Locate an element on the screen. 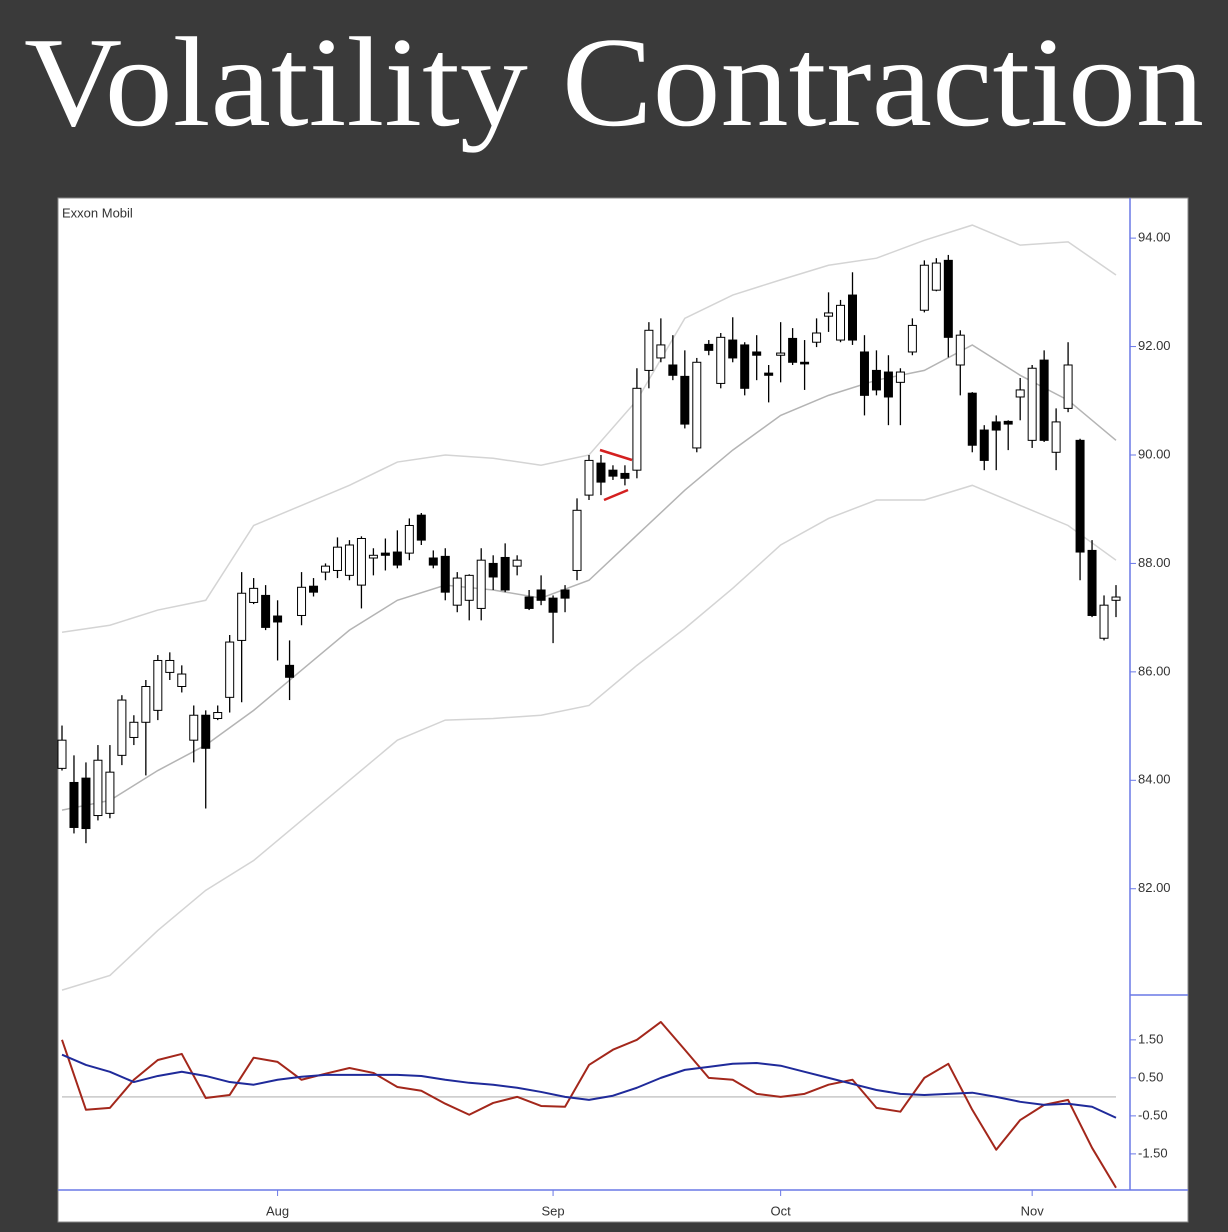 This screenshot has height=1232, width=1228. chart-label: Exxon Mobil is located at coordinates (97, 212).